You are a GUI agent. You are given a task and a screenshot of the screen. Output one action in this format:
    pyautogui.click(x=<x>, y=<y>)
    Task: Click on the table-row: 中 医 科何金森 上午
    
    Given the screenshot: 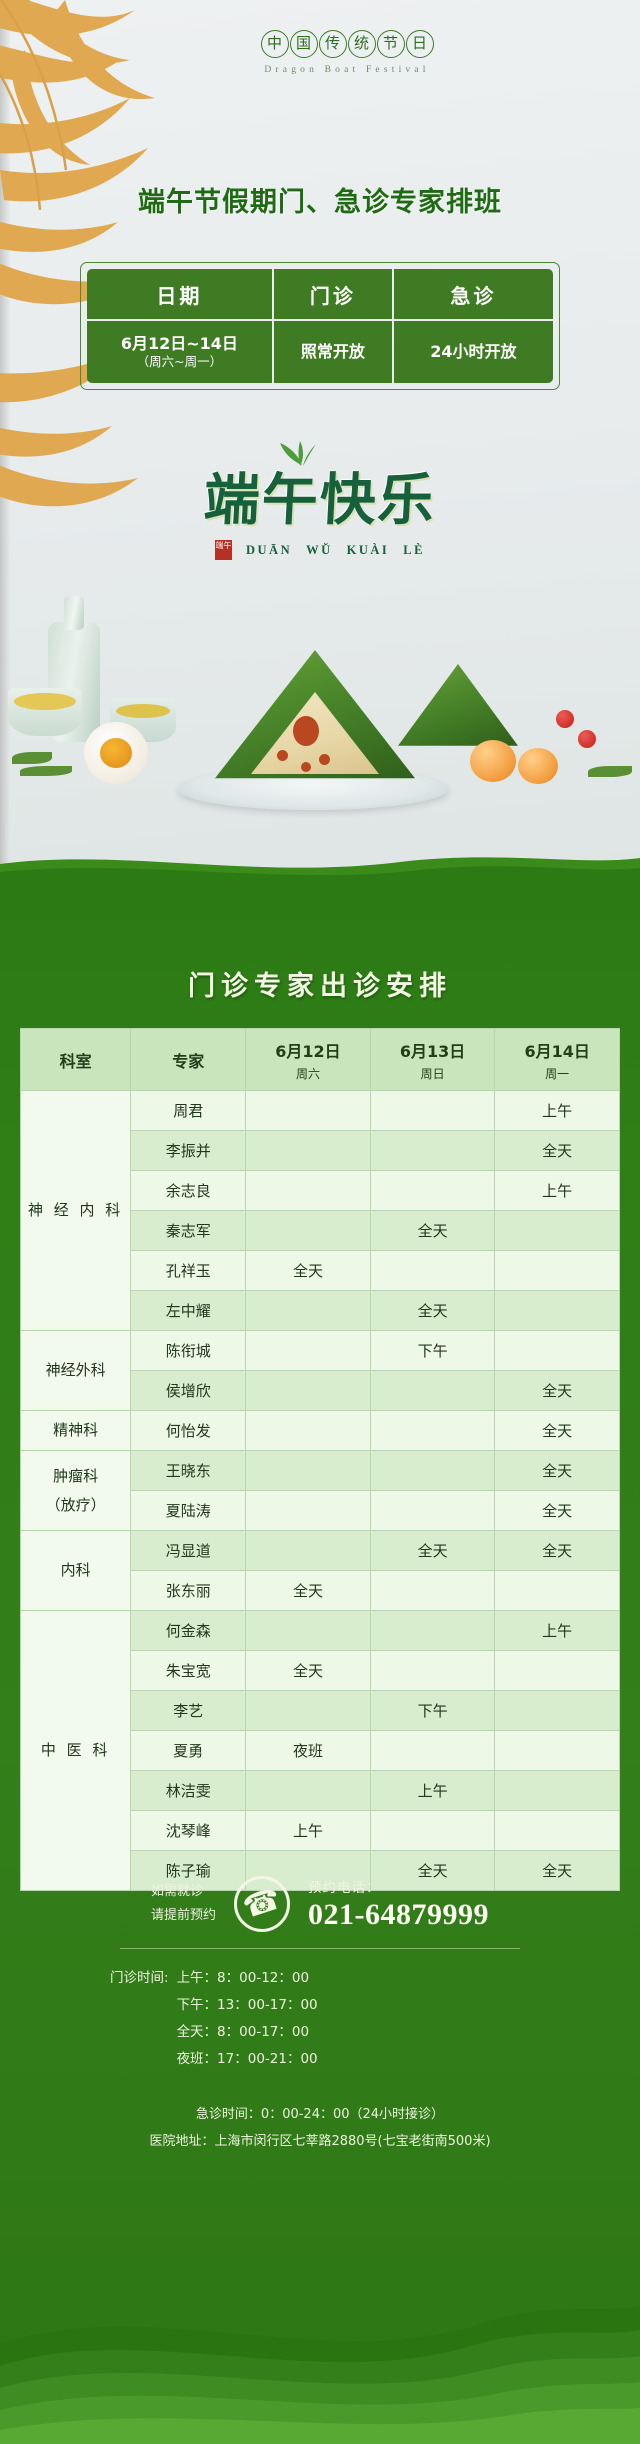 What is the action you would take?
    pyautogui.click(x=319, y=1750)
    